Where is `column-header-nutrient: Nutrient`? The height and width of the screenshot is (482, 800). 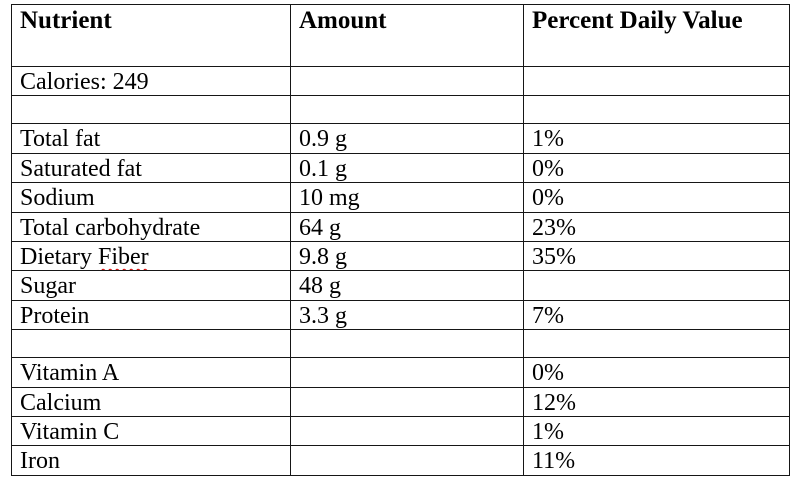 column-header-nutrient: Nutrient is located at coordinates (151, 35).